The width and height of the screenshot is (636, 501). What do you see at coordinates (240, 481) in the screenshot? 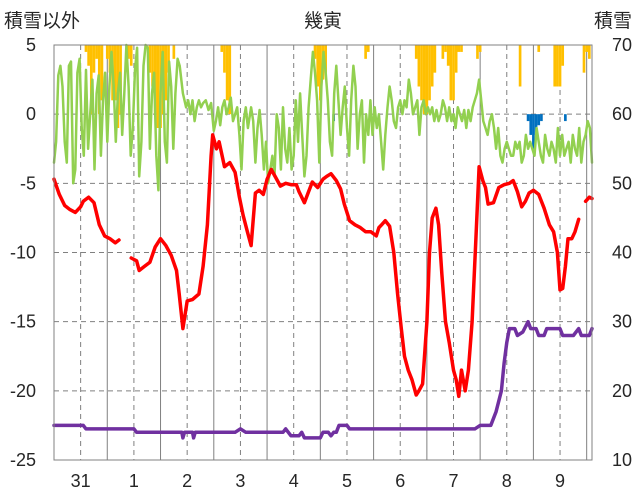
I see `x-tick-label: 3` at bounding box center [240, 481].